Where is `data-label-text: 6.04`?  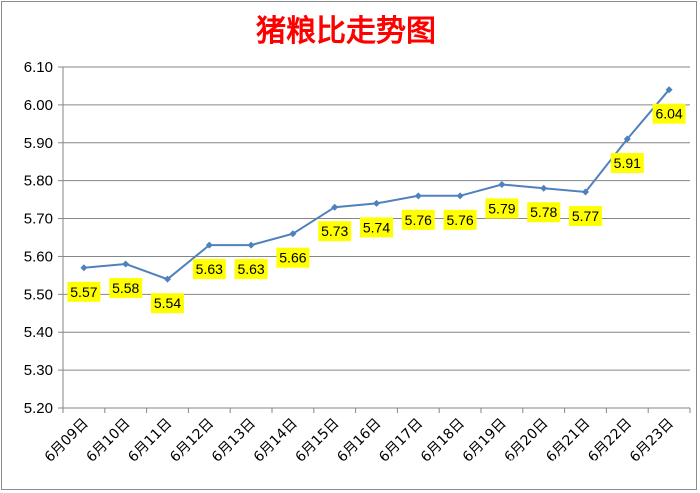
data-label-text: 6.04 is located at coordinates (668, 114).